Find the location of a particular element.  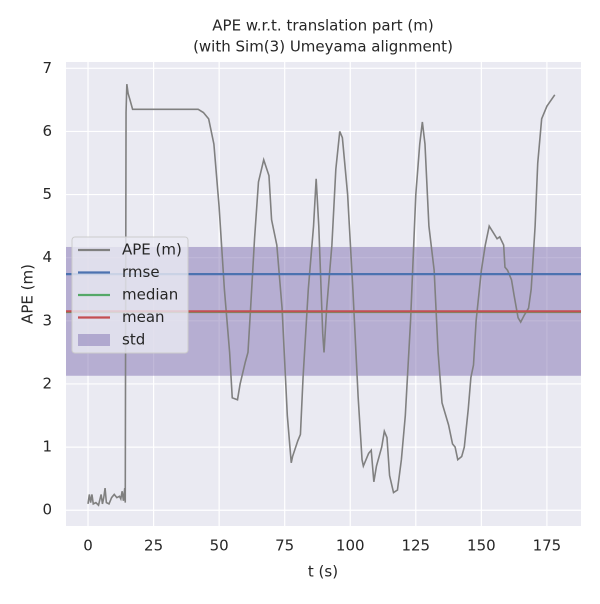

y-tick-label: 1 is located at coordinates (47, 447).